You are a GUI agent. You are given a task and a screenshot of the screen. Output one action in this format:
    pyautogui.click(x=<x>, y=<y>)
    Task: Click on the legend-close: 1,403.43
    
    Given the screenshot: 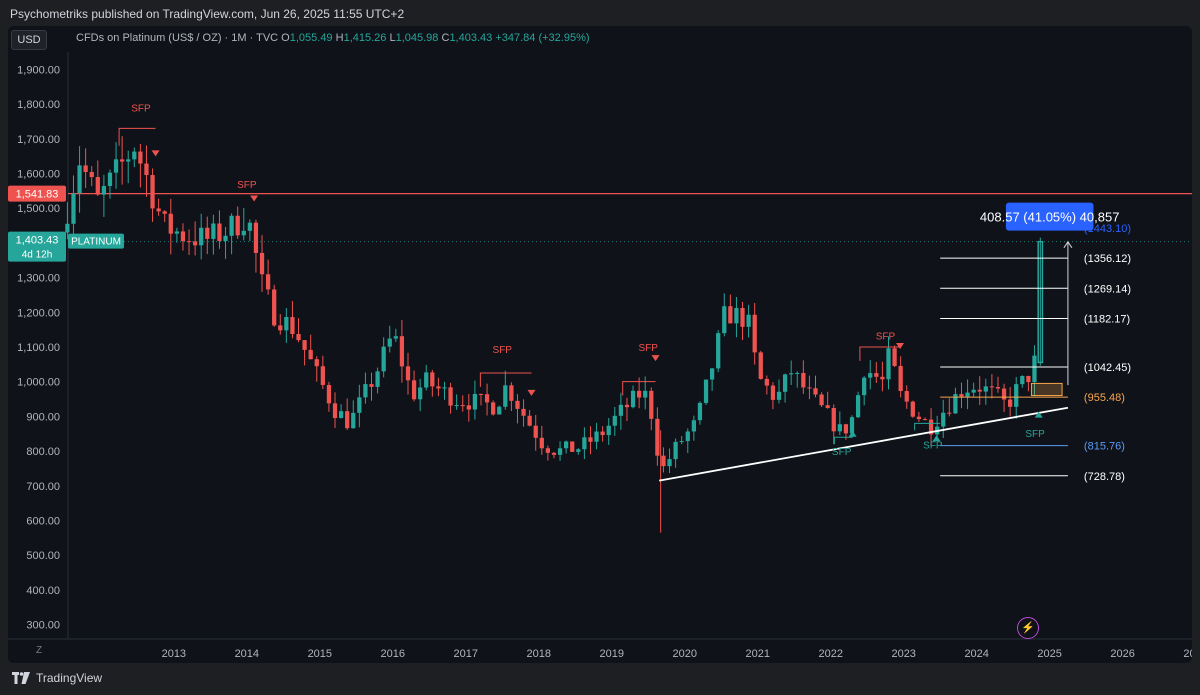 What is the action you would take?
    pyautogui.click(x=471, y=38)
    